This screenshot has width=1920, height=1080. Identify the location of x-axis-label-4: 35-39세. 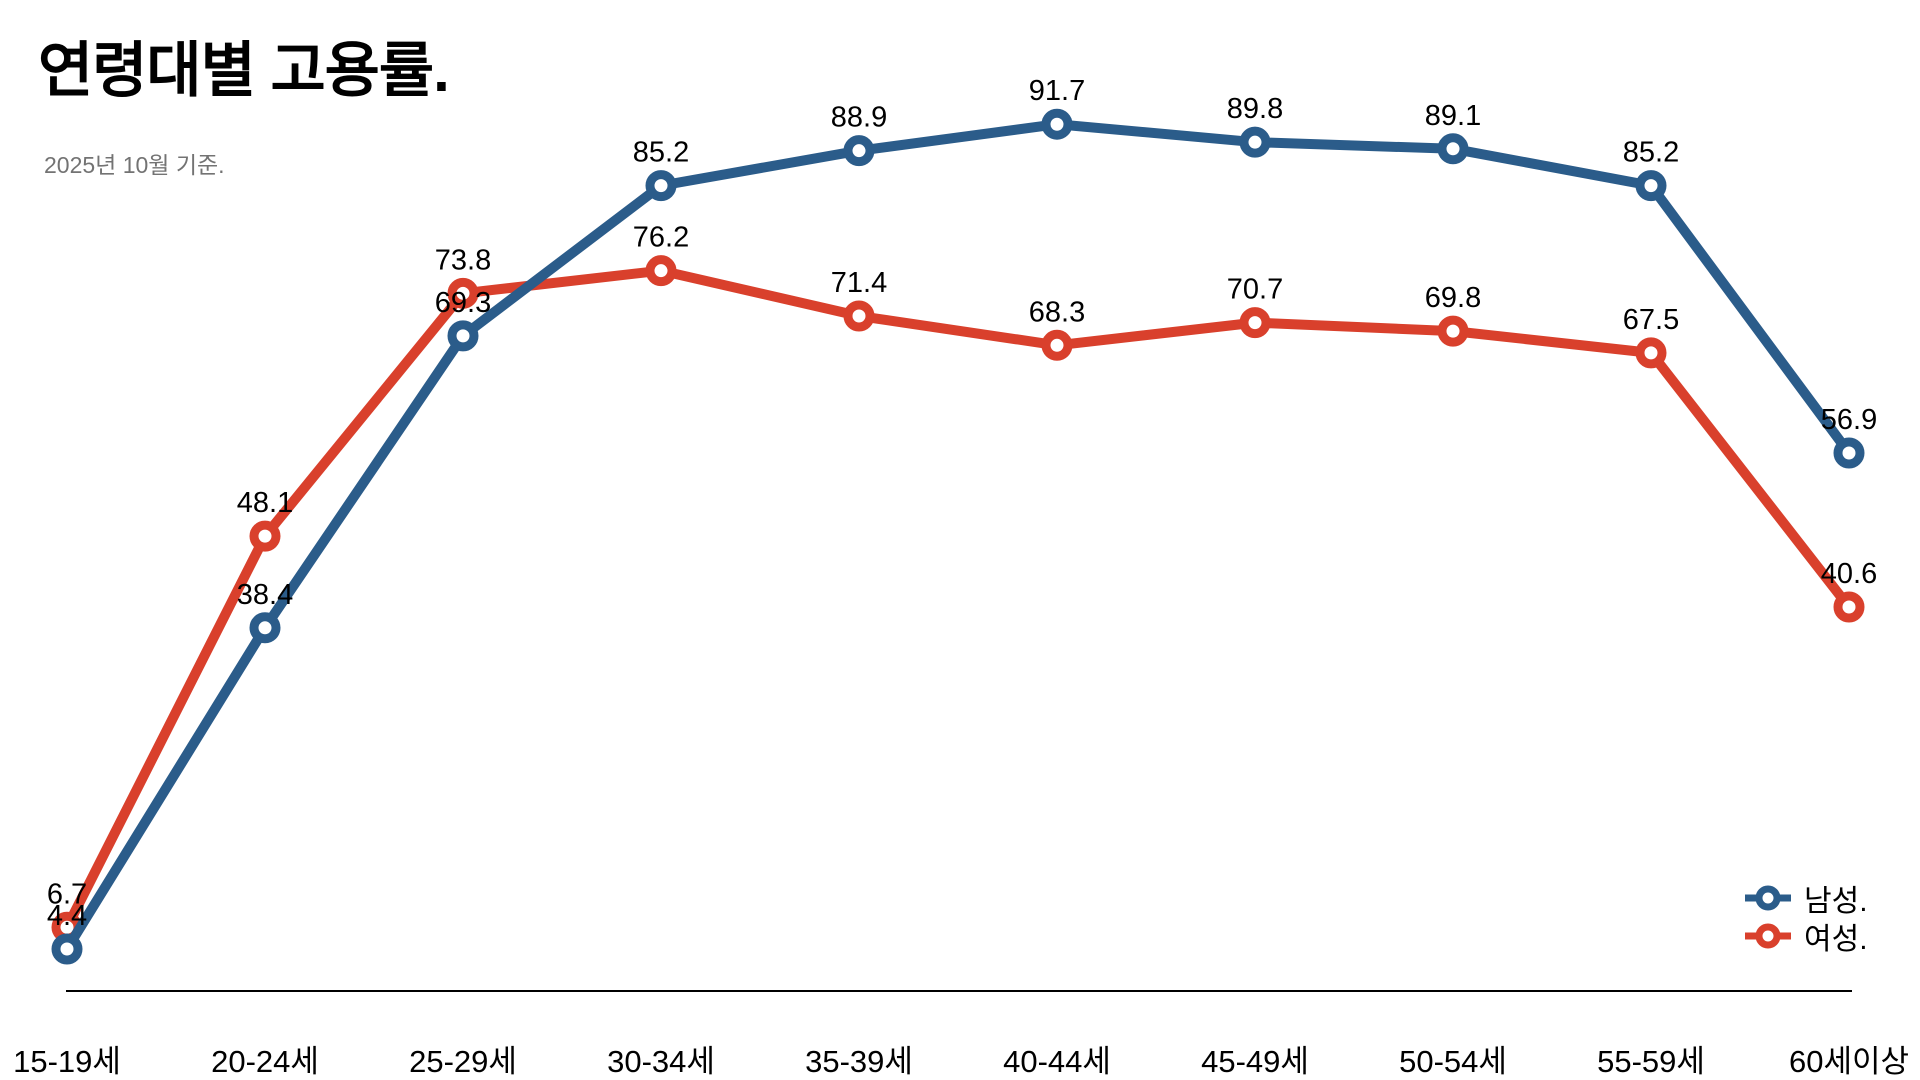
(859, 1061).